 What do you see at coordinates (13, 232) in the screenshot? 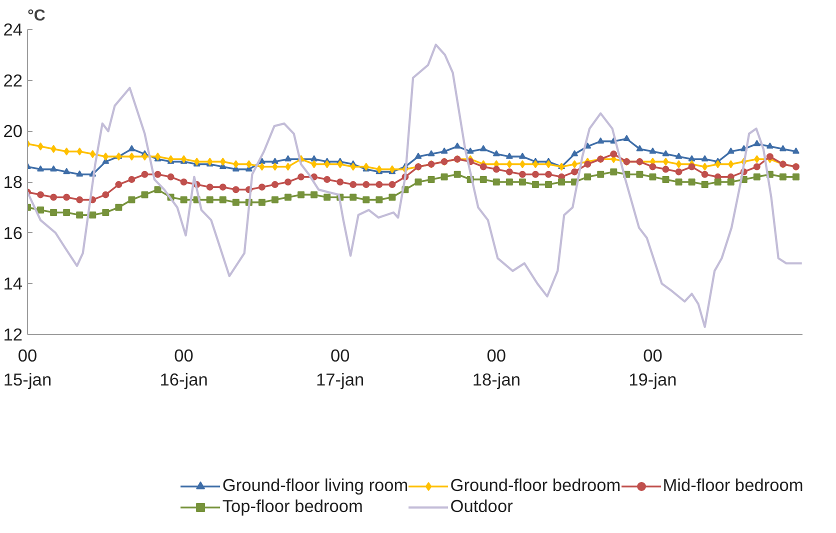
I see `y-tick-label: 16` at bounding box center [13, 232].